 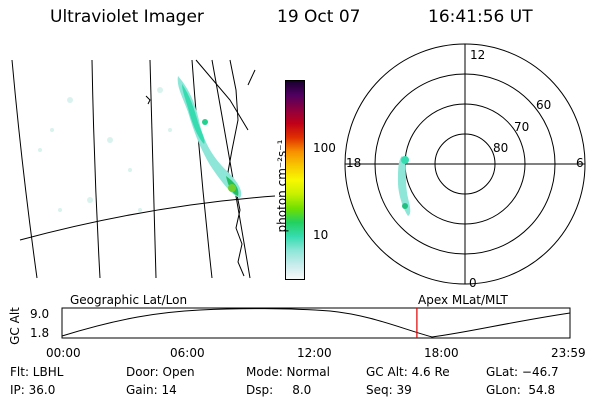 I want to click on colorbar-tick-10: 10, so click(x=321, y=235).